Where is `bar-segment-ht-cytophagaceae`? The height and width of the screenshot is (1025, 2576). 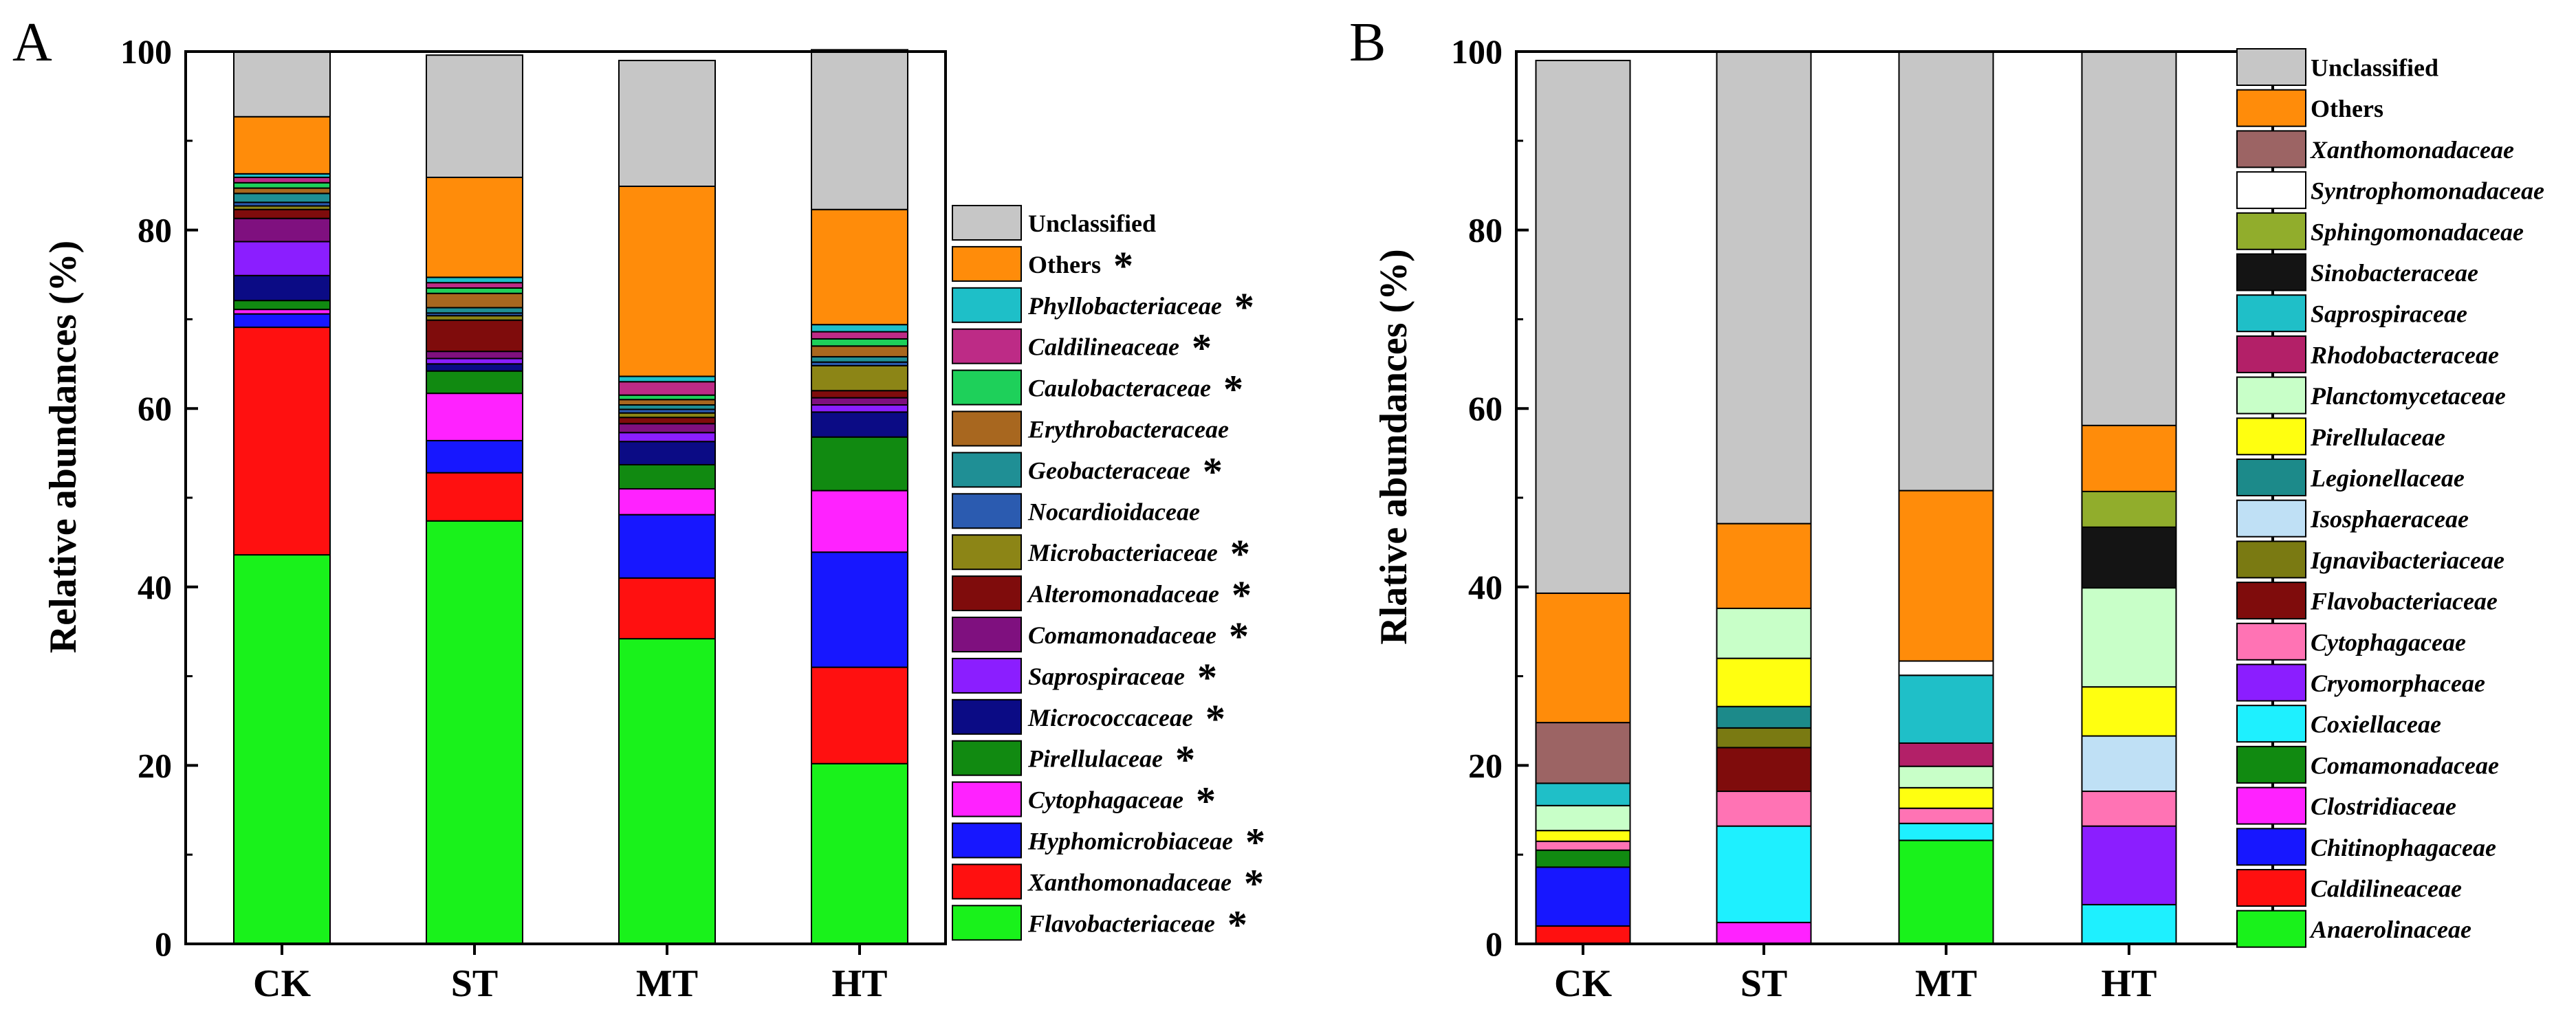
bar-segment-ht-cytophagaceae is located at coordinates (859, 521).